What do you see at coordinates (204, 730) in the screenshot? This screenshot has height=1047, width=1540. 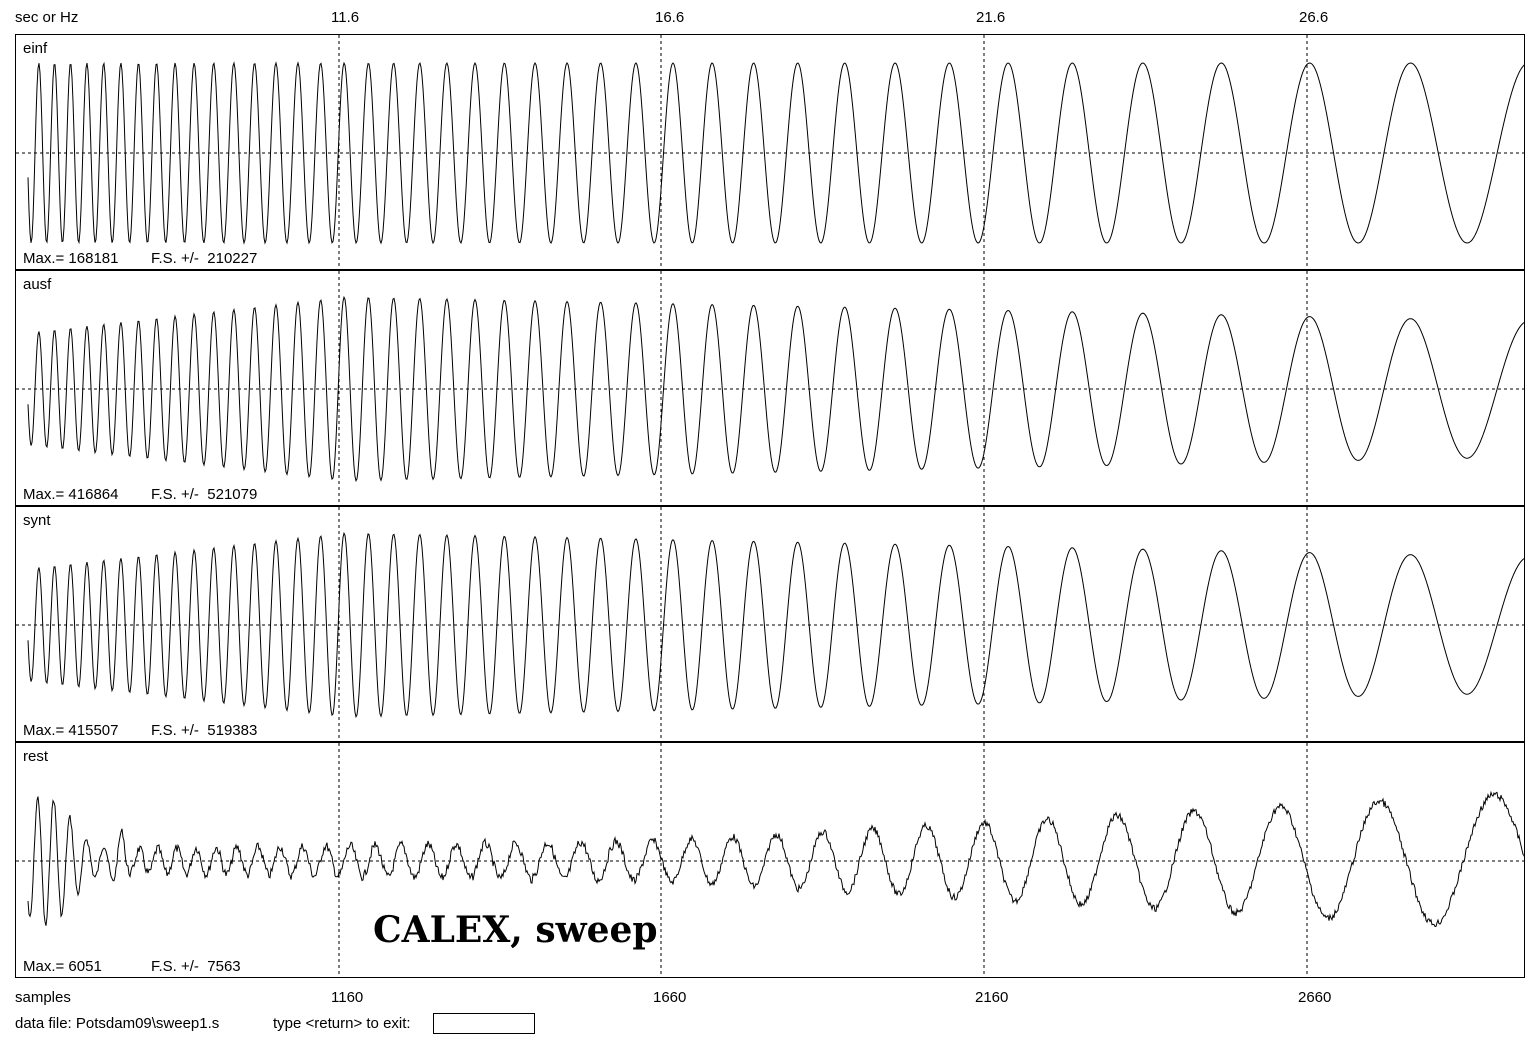 I see `trace-fullscale-label: F.S. +/- 519383` at bounding box center [204, 730].